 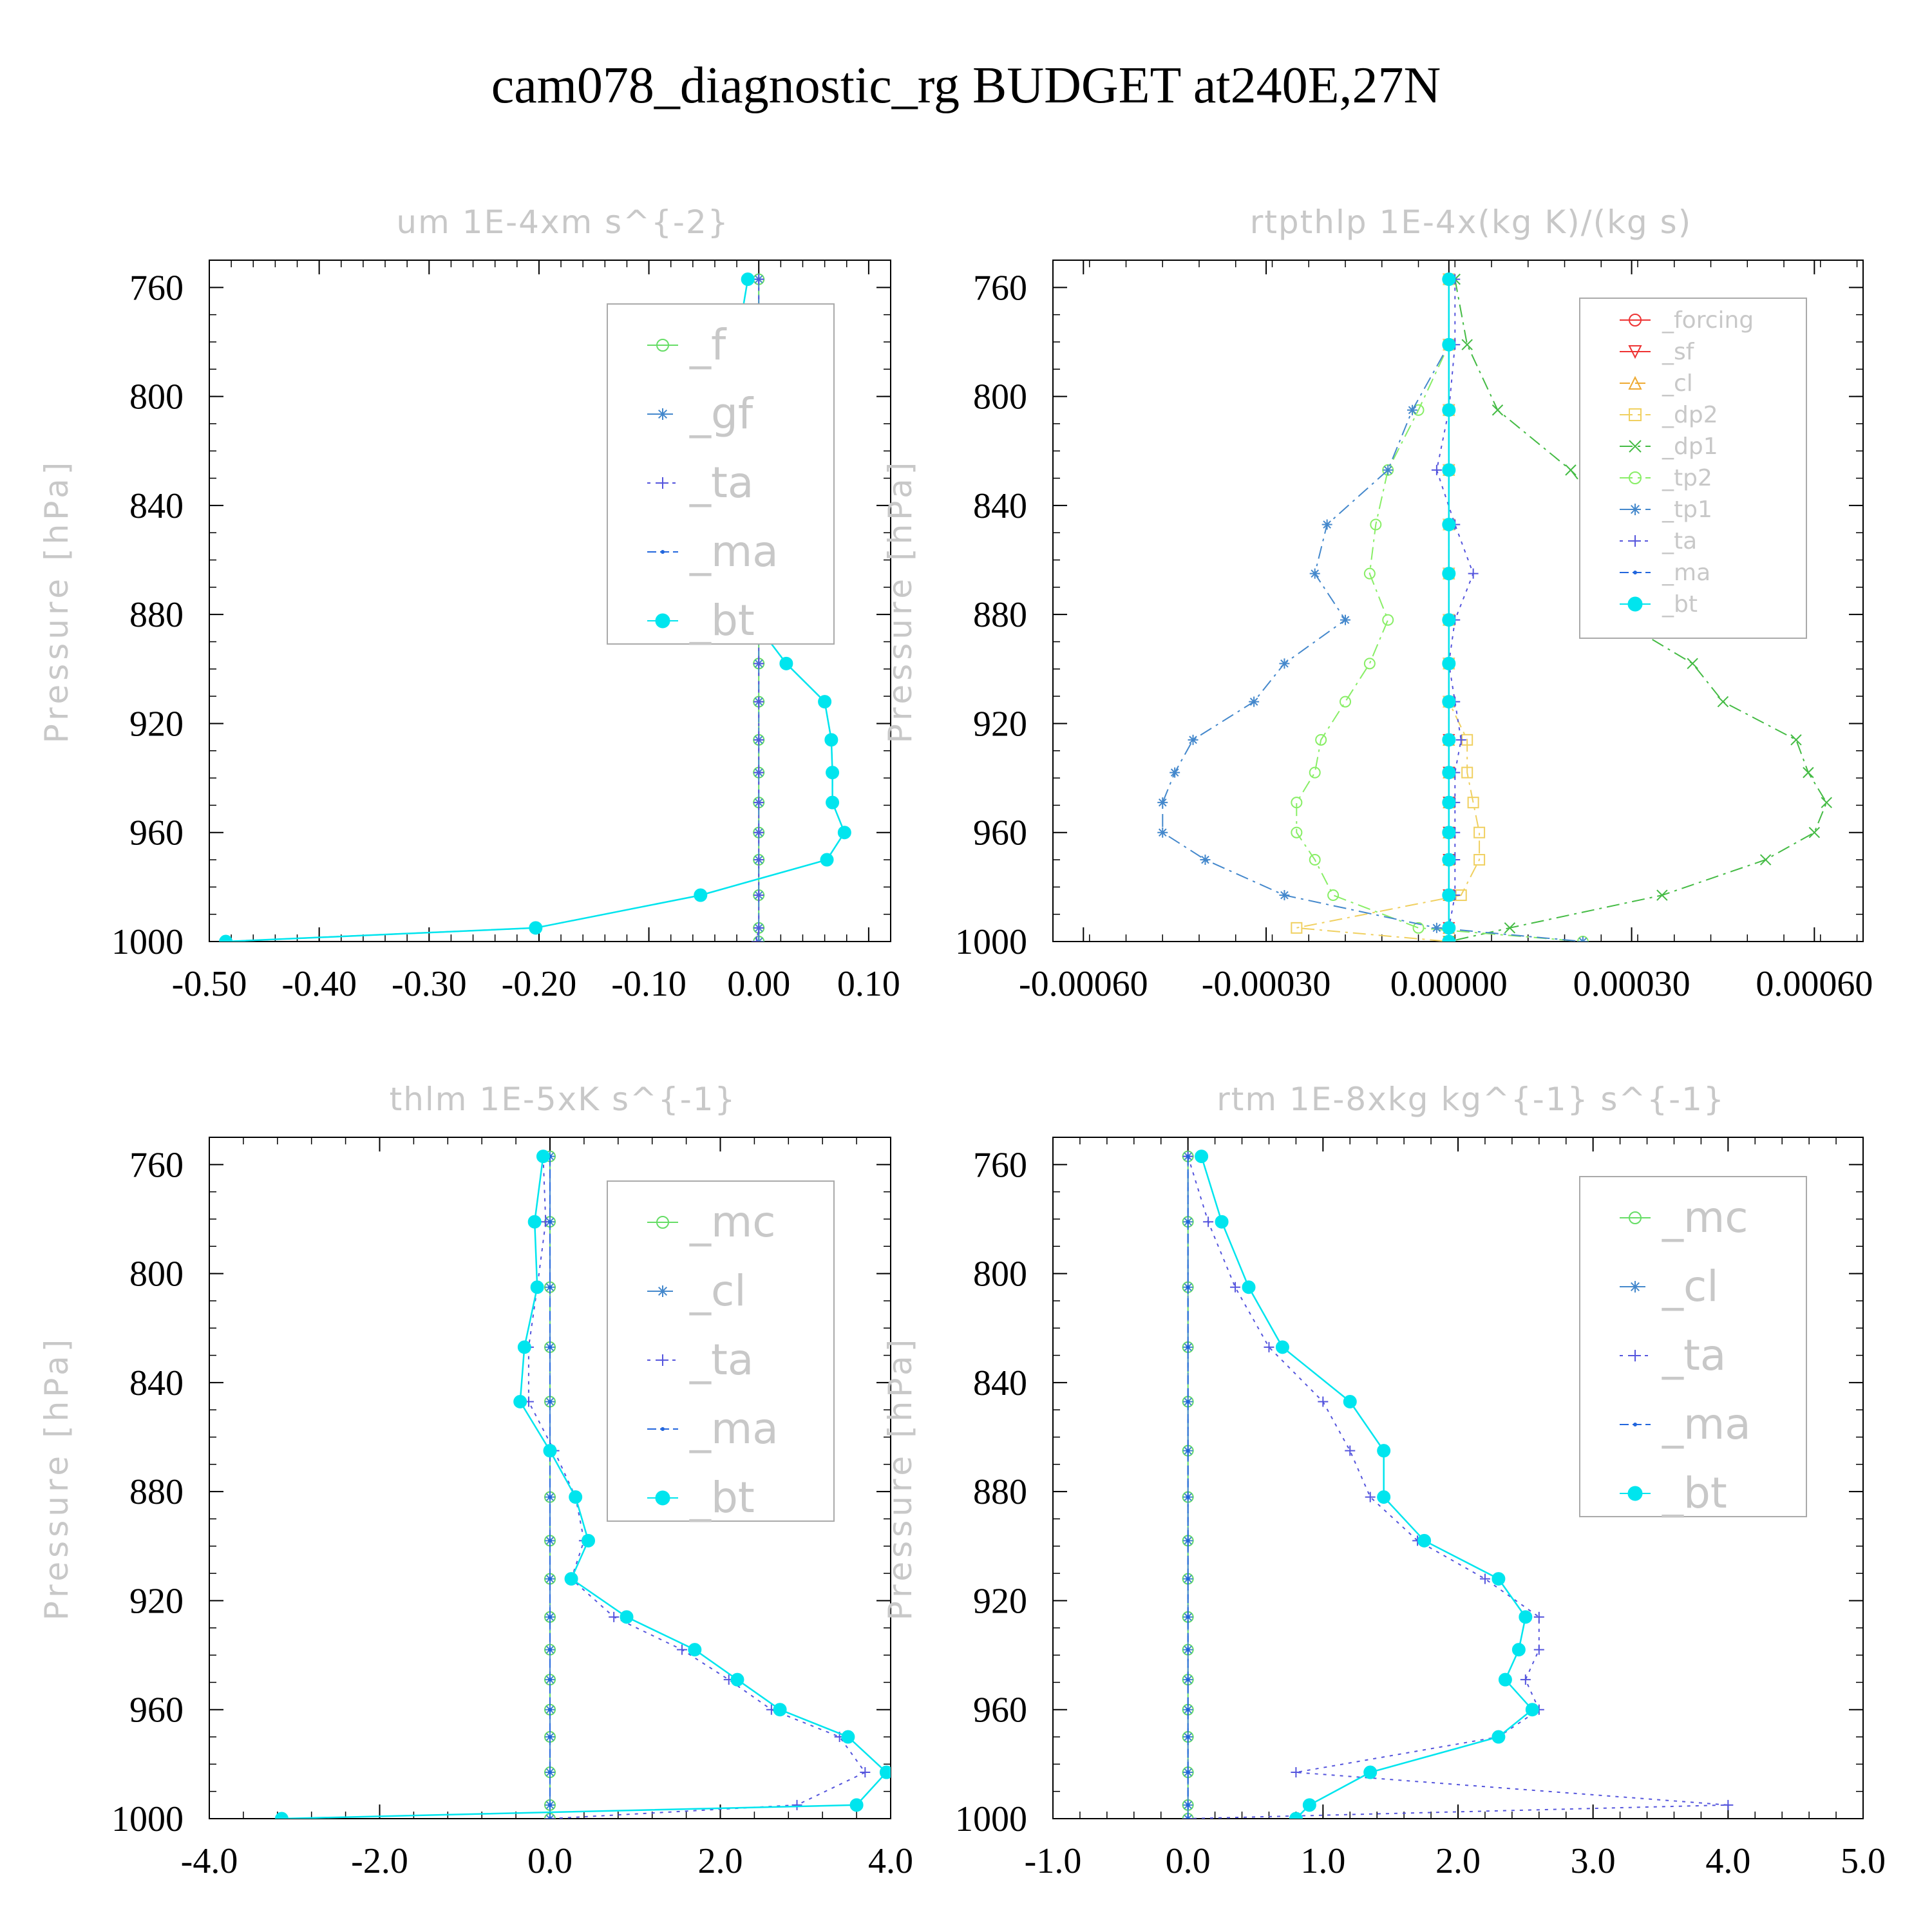 I want to click on series-line-tp2, so click(x=1440, y=610).